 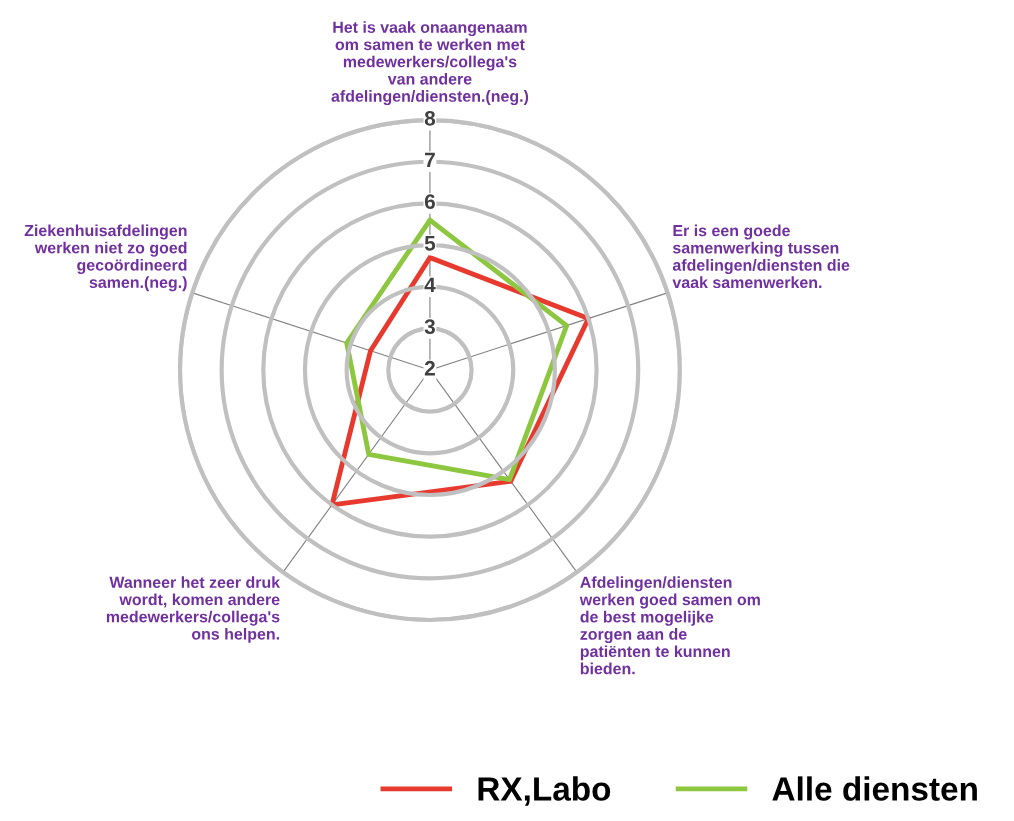 I want to click on y-tick-label: 5, so click(x=430, y=243).